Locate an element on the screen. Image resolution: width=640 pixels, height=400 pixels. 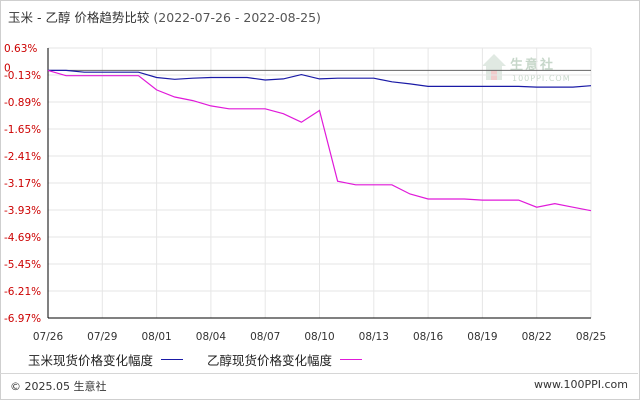
legend-swatch-corn is located at coordinates (172, 359).